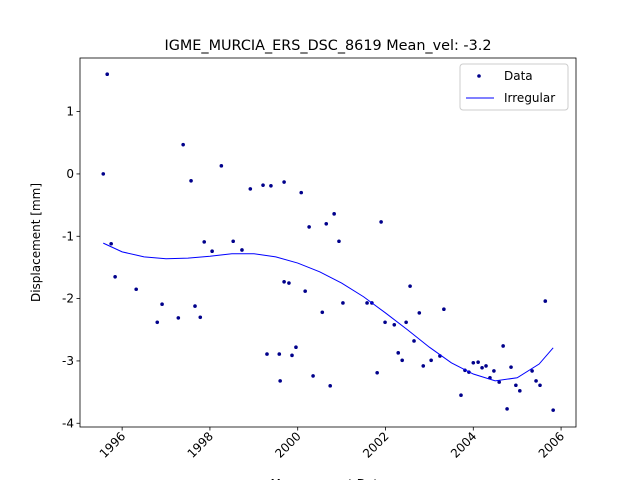  Describe the element at coordinates (68, 423) in the screenshot. I see `y-tick-label: -4` at that location.